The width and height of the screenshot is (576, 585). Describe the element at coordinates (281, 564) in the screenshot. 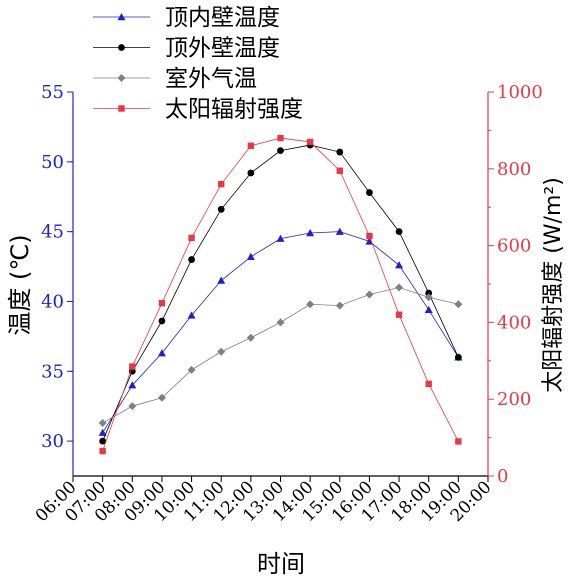

I see `x-axis-title: 时间` at that location.